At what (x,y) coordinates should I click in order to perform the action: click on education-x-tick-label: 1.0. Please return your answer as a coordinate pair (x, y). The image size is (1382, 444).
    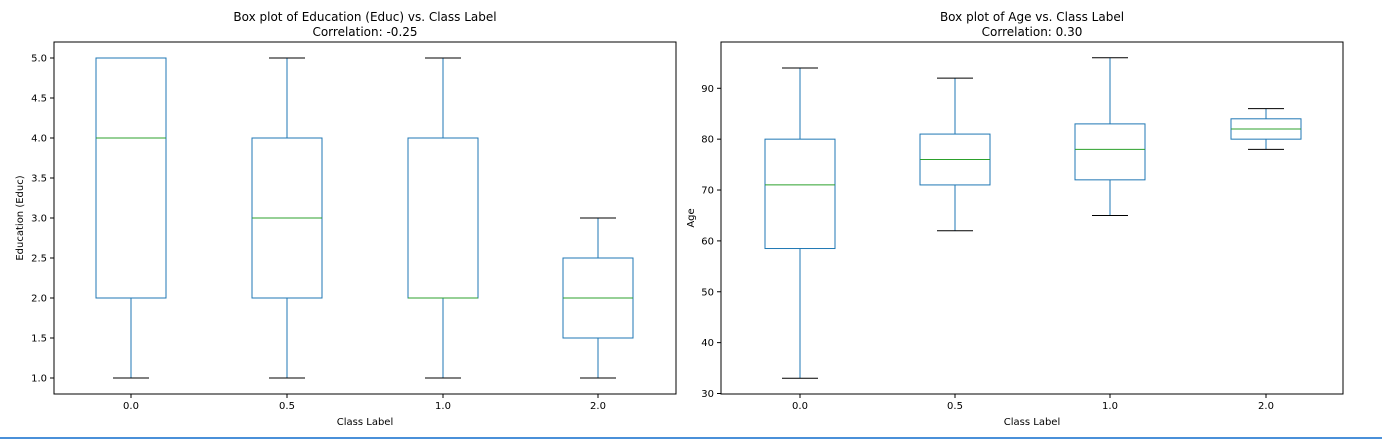
    Looking at the image, I should click on (443, 406).